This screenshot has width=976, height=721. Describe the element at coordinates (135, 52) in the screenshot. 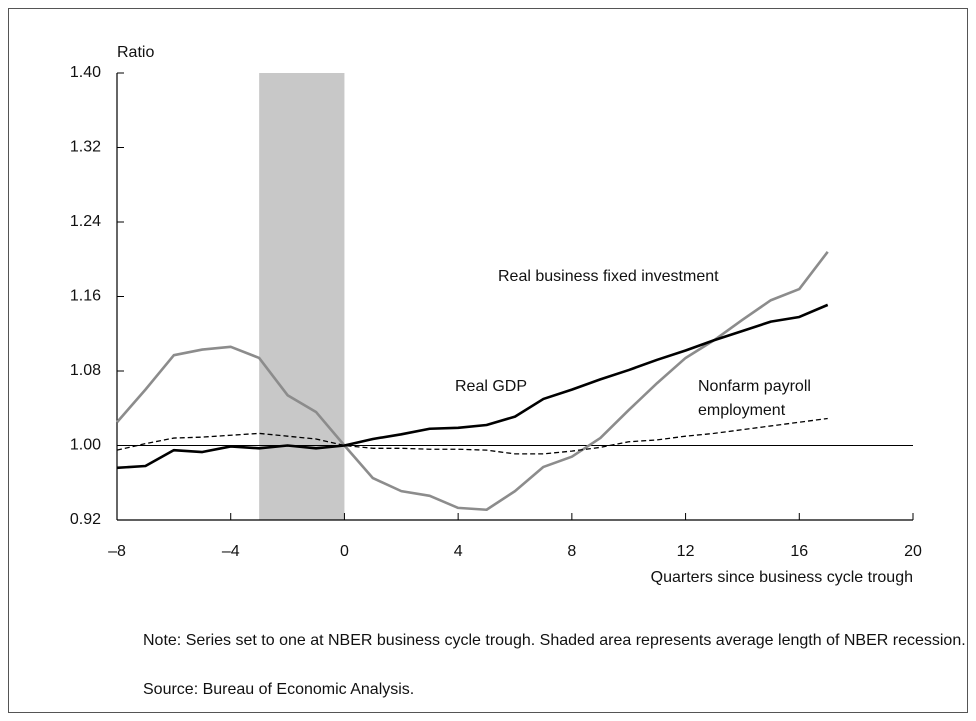

I see `y-axis-label: Ratio` at that location.